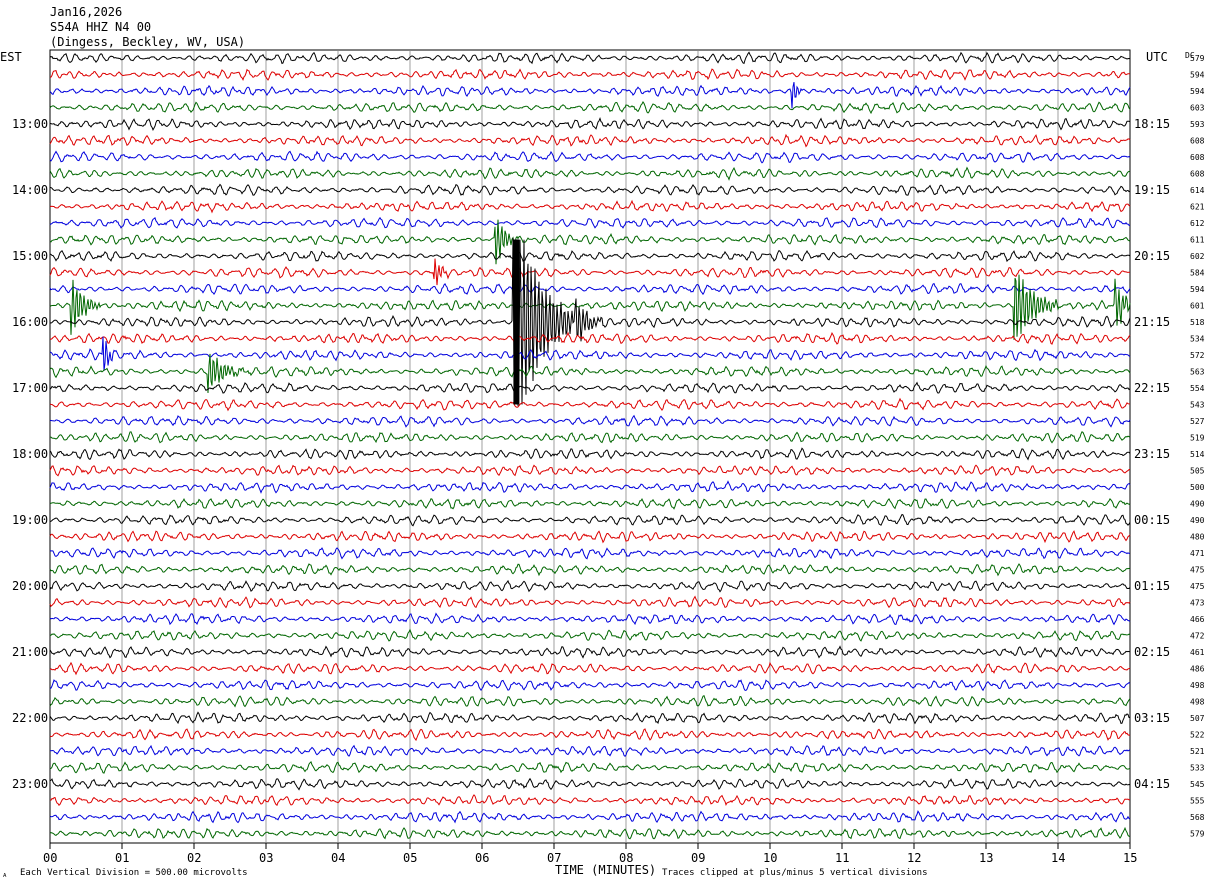  What do you see at coordinates (1197, 306) in the screenshot?
I see `dc-offset-label: 601` at bounding box center [1197, 306].